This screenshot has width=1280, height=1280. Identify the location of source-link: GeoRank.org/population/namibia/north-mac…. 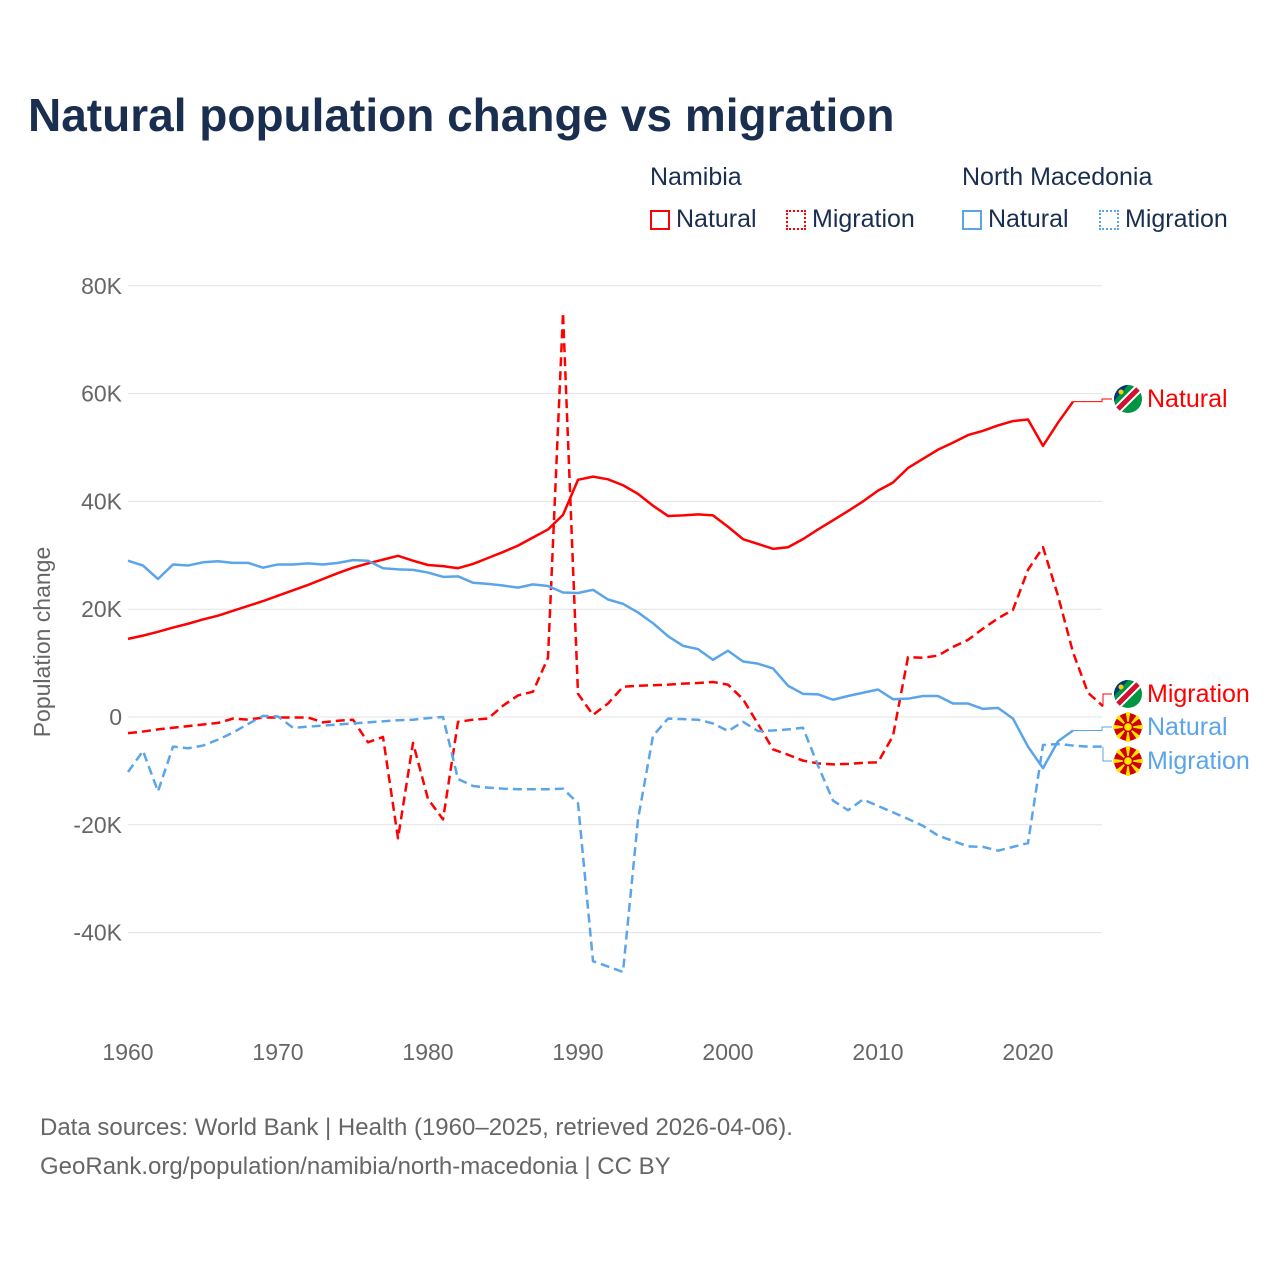
(355, 1166).